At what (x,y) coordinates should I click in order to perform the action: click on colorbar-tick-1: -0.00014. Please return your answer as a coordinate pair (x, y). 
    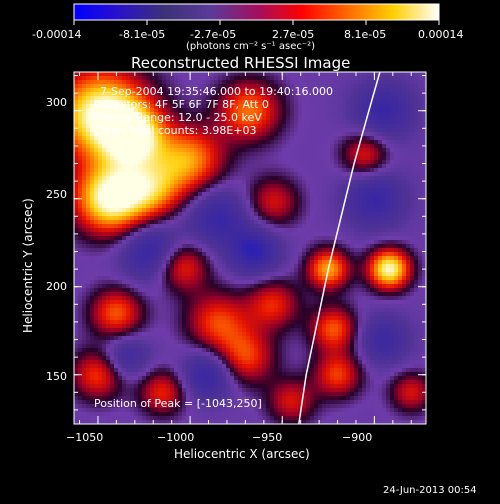
    Looking at the image, I should click on (56, 35).